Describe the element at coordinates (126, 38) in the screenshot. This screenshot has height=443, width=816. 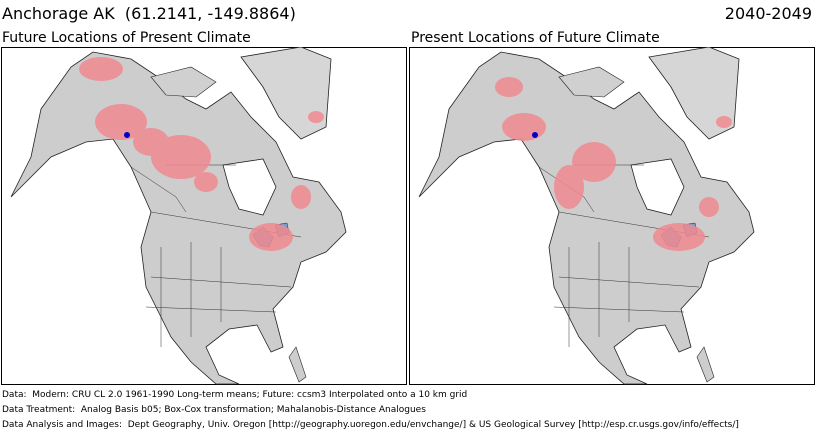
I see `panel-title: Future Locations of Present Climate` at that location.